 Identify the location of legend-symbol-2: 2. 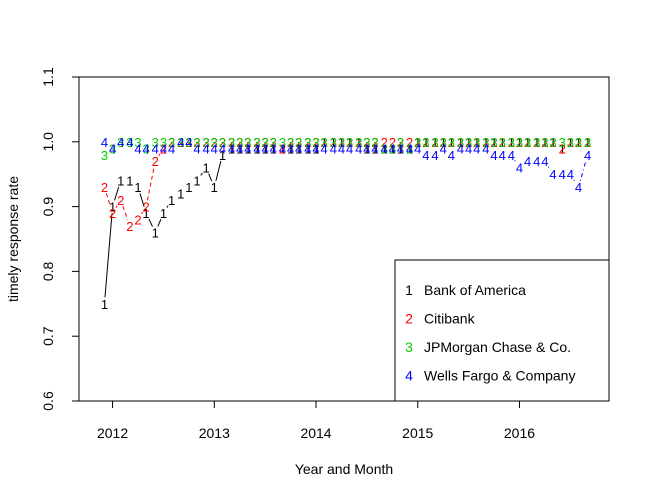
(409, 319).